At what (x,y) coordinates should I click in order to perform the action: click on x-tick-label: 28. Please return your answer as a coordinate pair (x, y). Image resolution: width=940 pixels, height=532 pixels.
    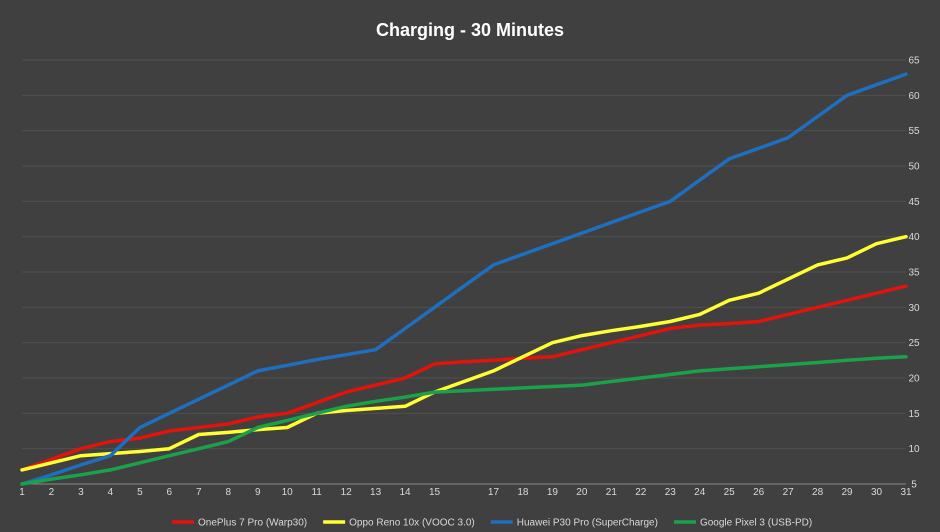
    Looking at the image, I should click on (818, 492).